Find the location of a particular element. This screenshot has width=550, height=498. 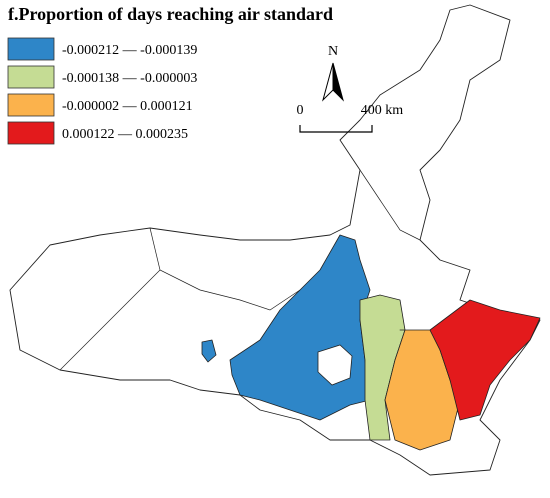

scale-bar is located at coordinates (336, 129).